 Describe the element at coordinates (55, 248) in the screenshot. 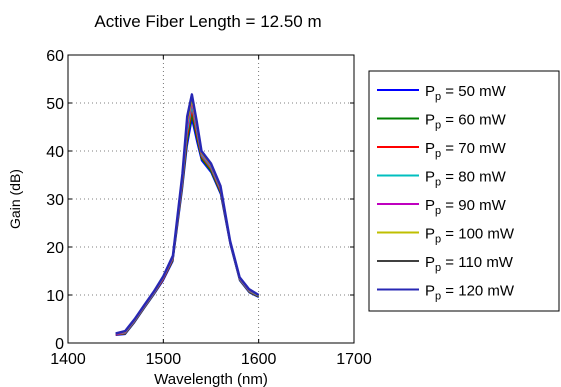

I see `y-tick-label: 20` at that location.